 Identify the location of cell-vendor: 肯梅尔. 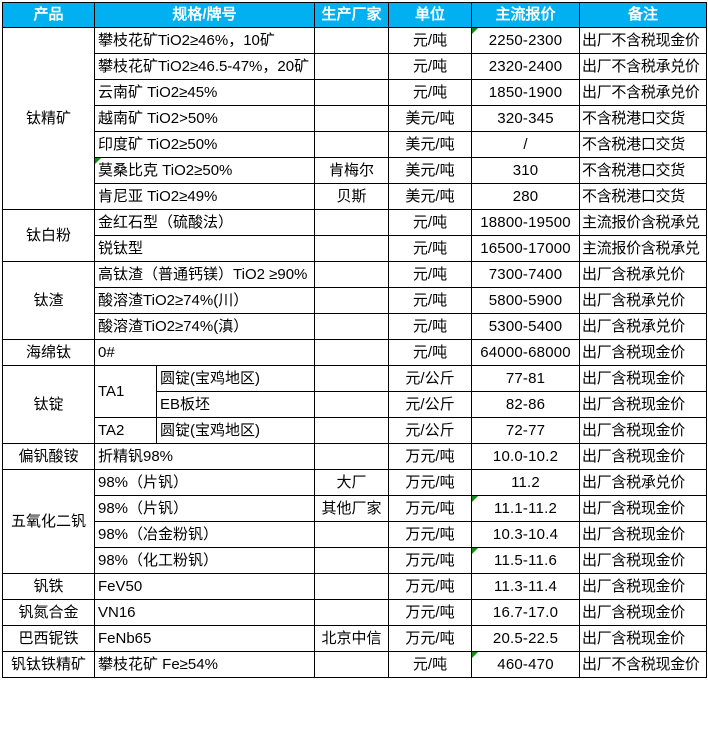
(352, 170).